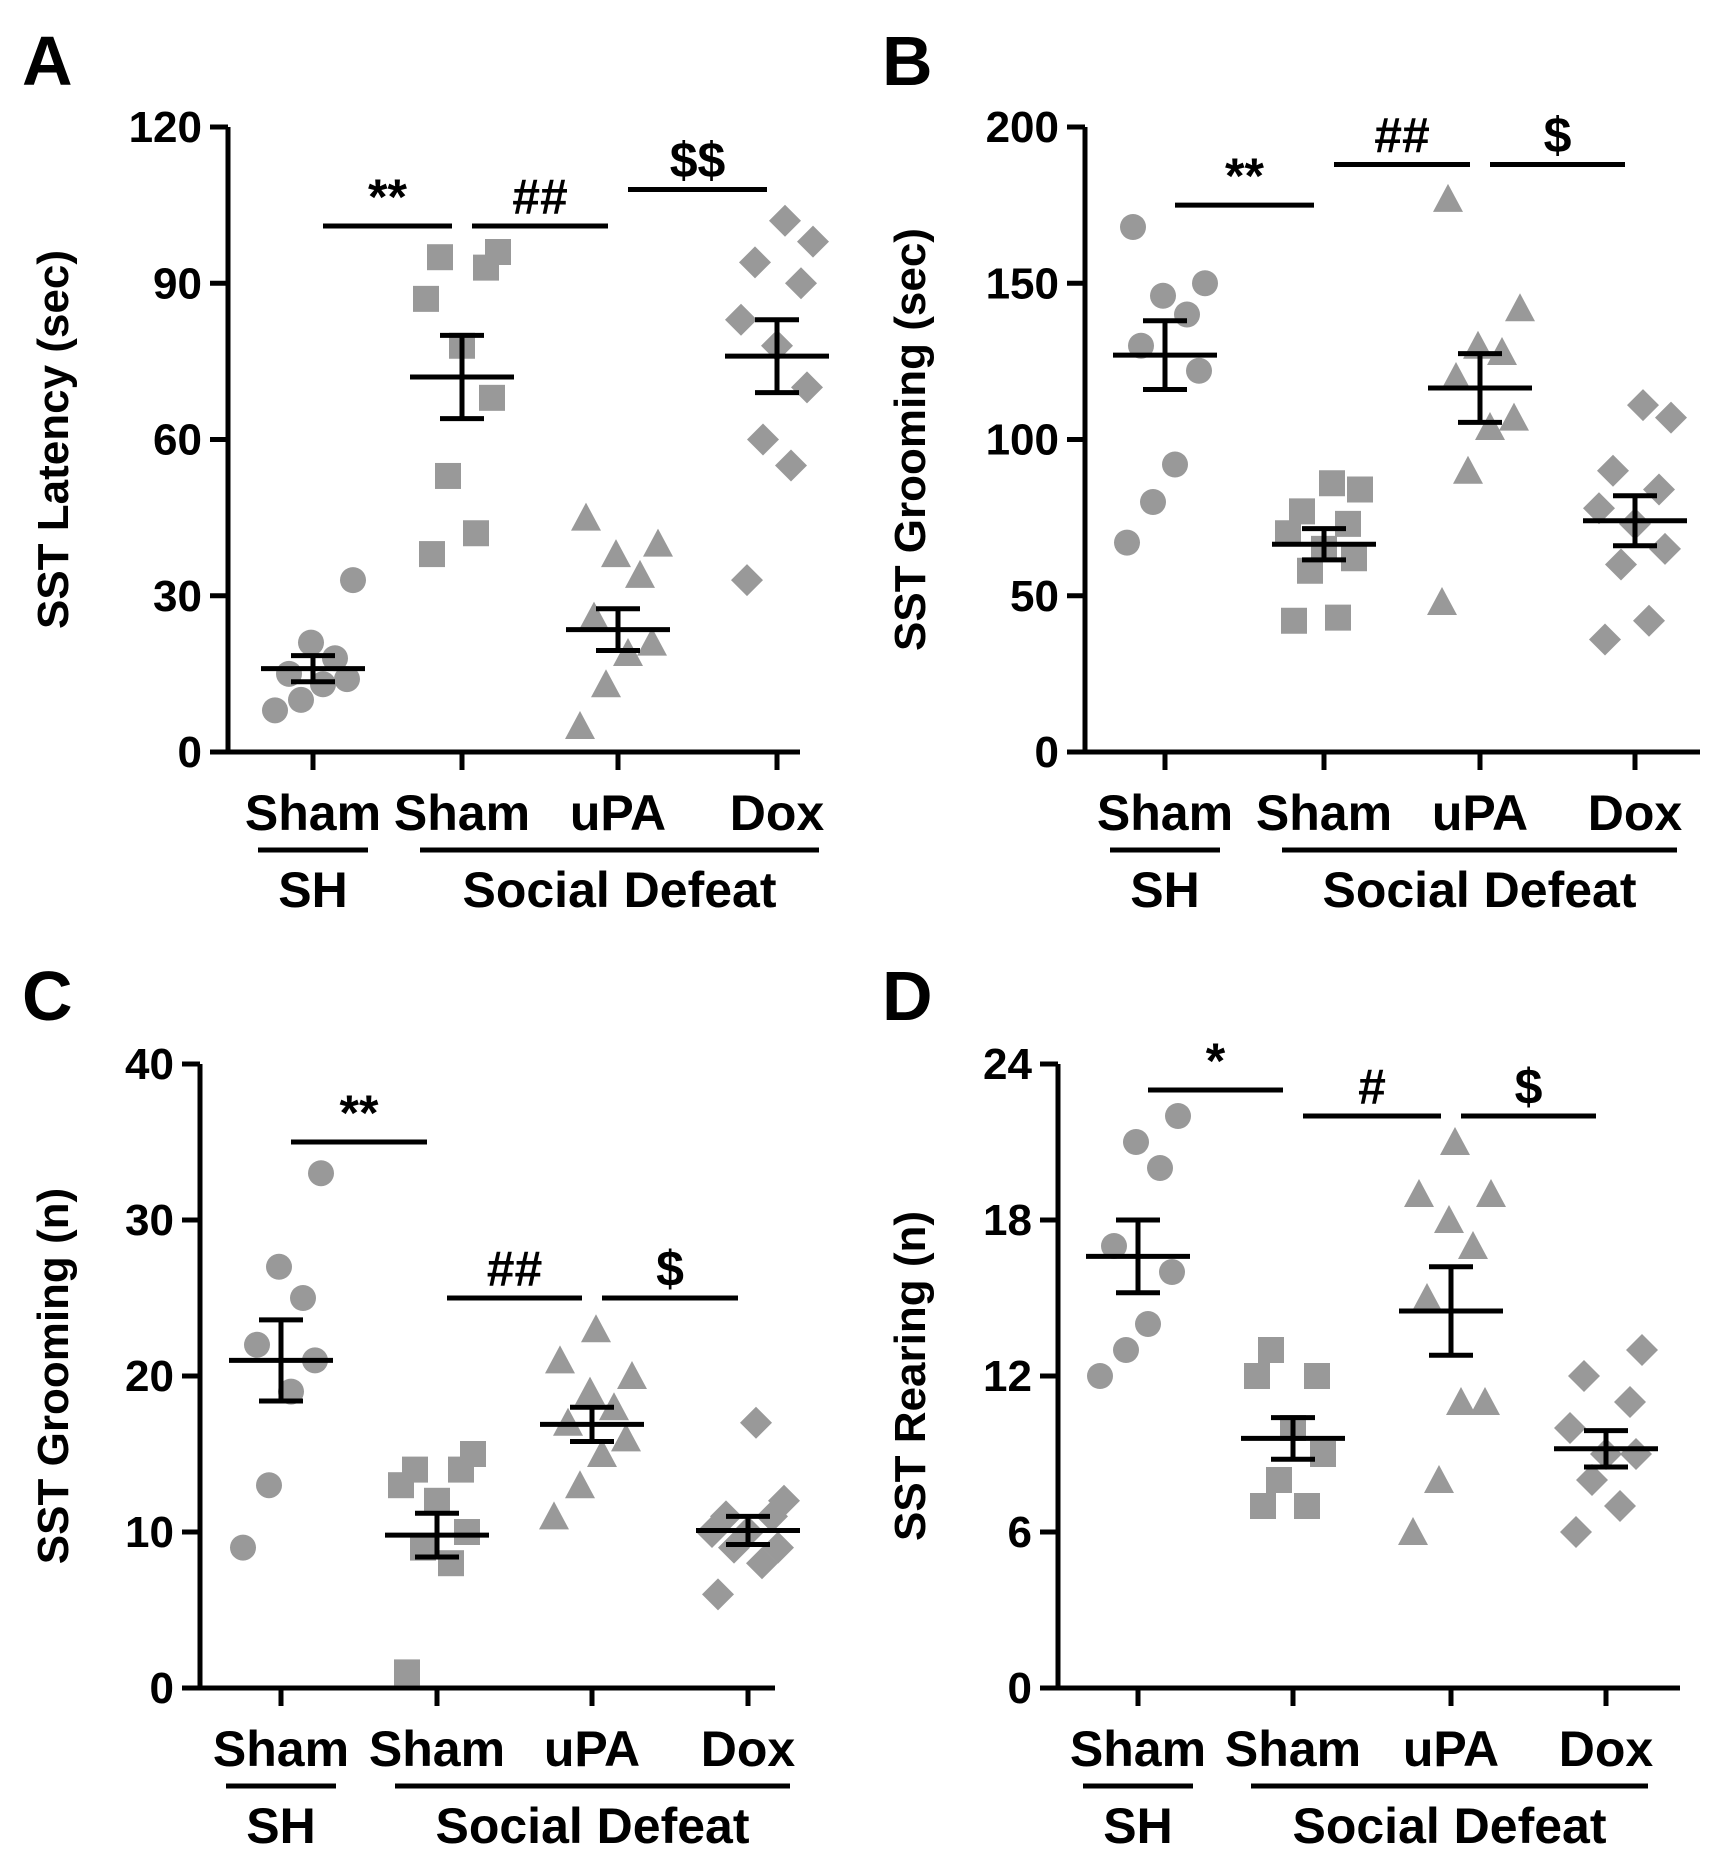  What do you see at coordinates (1034, 596) in the screenshot?
I see `y-tick-label: 50` at bounding box center [1034, 596].